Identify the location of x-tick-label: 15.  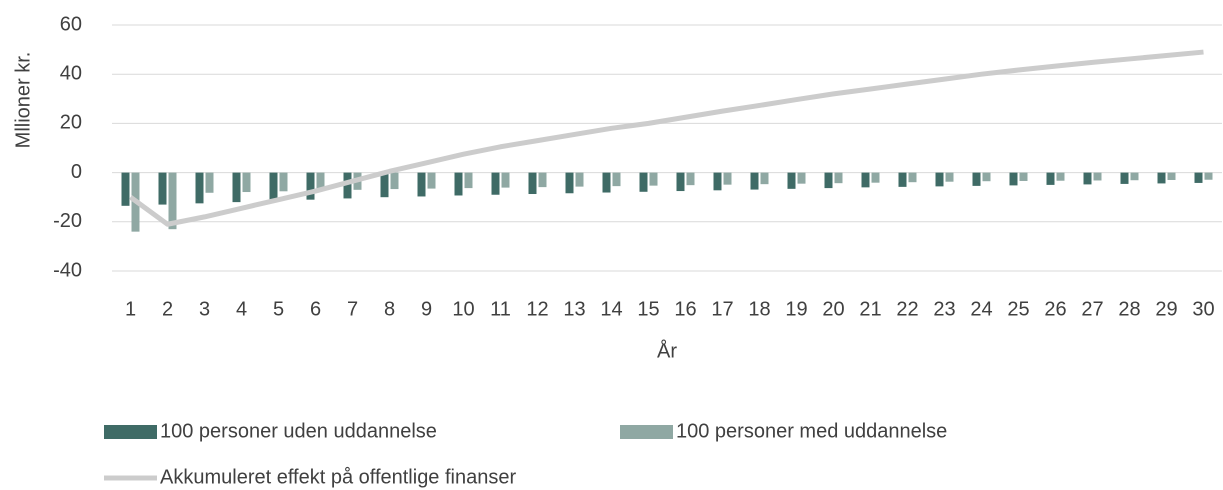
(648, 309).